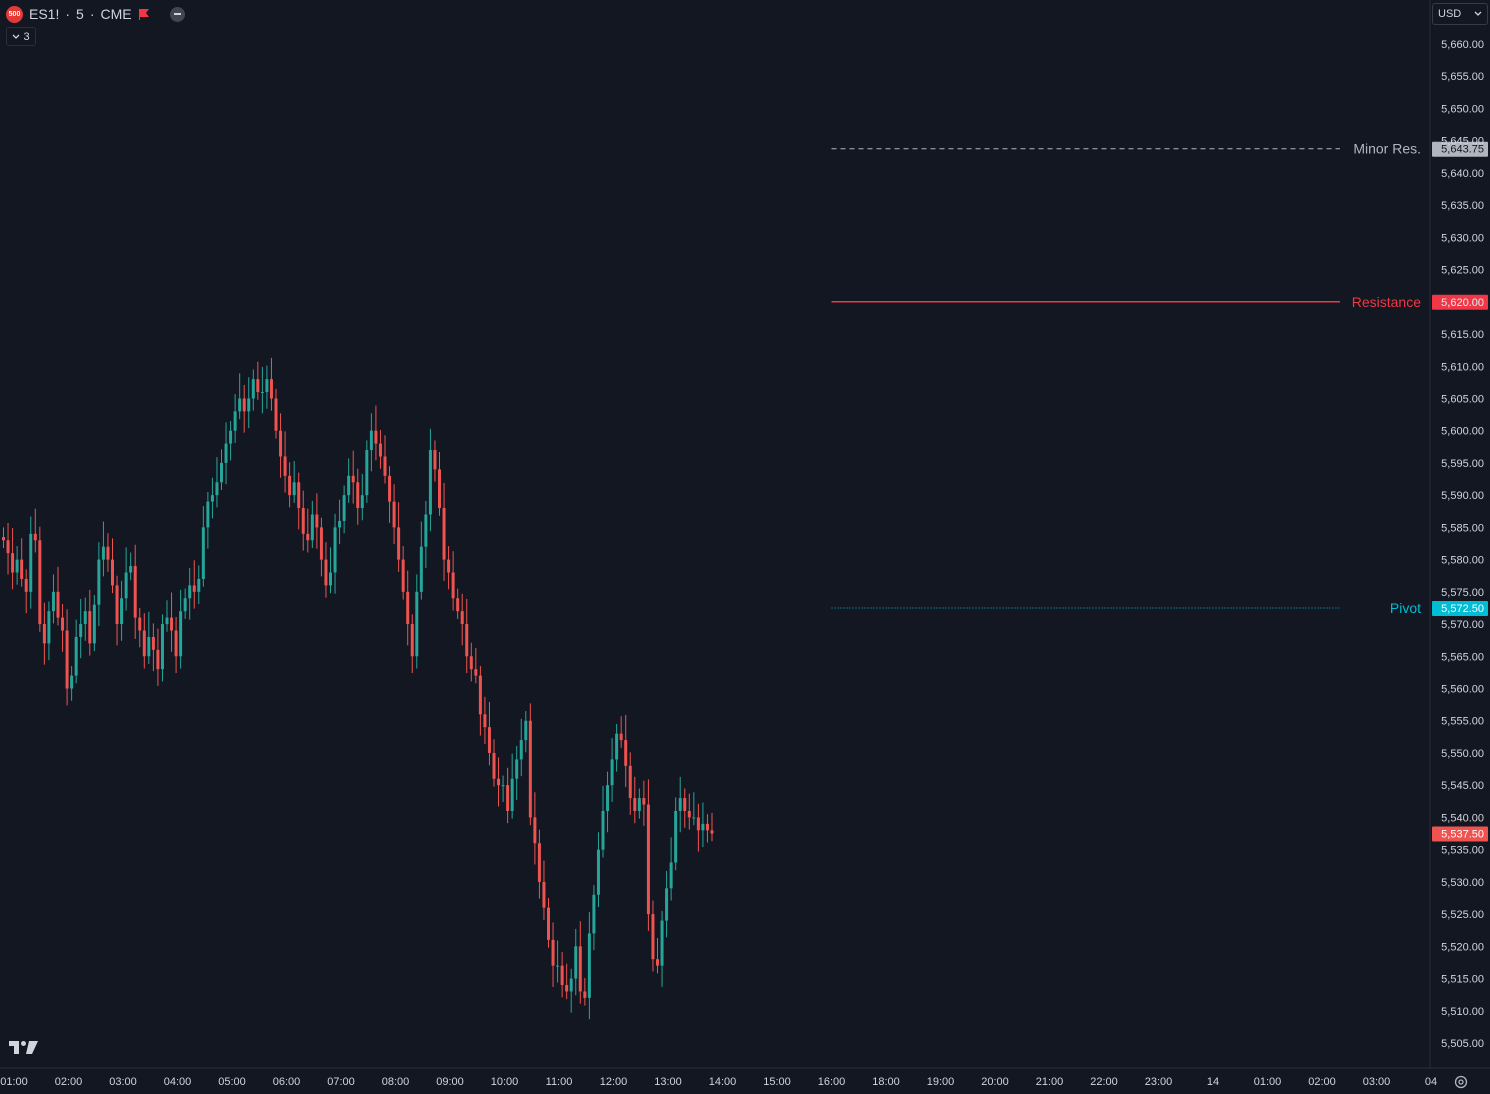  What do you see at coordinates (1462, 303) in the screenshot?
I see `svg-text: 5,620.00` at bounding box center [1462, 303].